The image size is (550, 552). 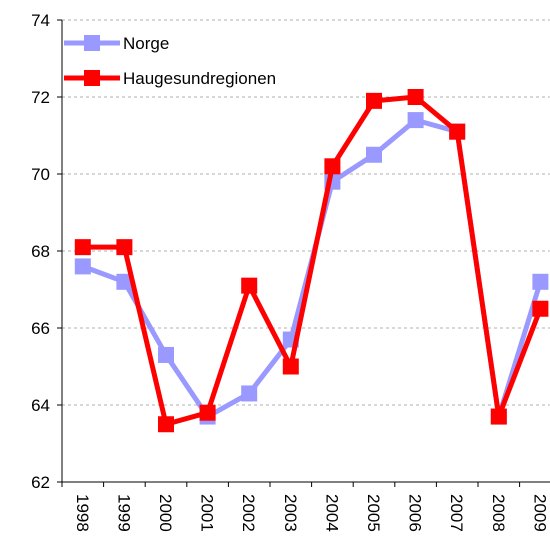 I want to click on x-tick-label: 2000, so click(x=165, y=513).